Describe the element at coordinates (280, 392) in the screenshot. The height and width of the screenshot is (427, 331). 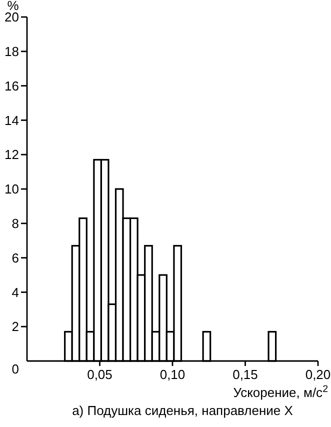
I see `x-axis-title: Ускорение, м/с$^{2}$` at that location.